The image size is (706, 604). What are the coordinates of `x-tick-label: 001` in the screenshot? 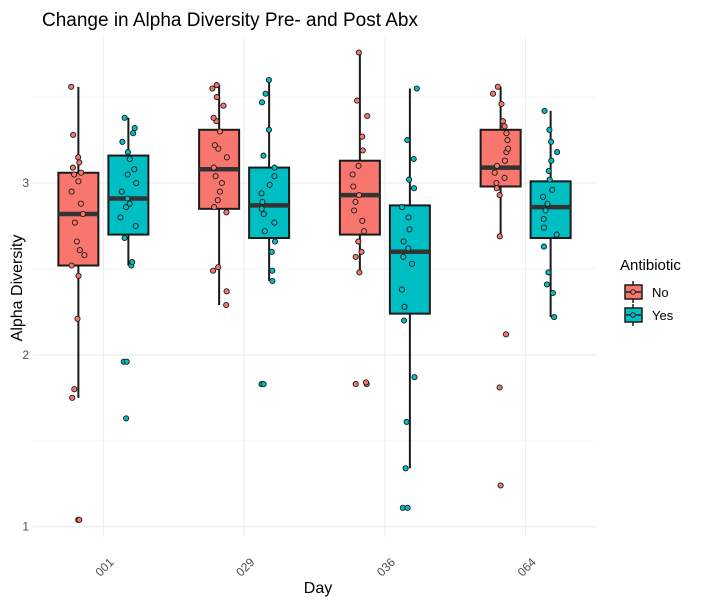 It's located at (105, 567).